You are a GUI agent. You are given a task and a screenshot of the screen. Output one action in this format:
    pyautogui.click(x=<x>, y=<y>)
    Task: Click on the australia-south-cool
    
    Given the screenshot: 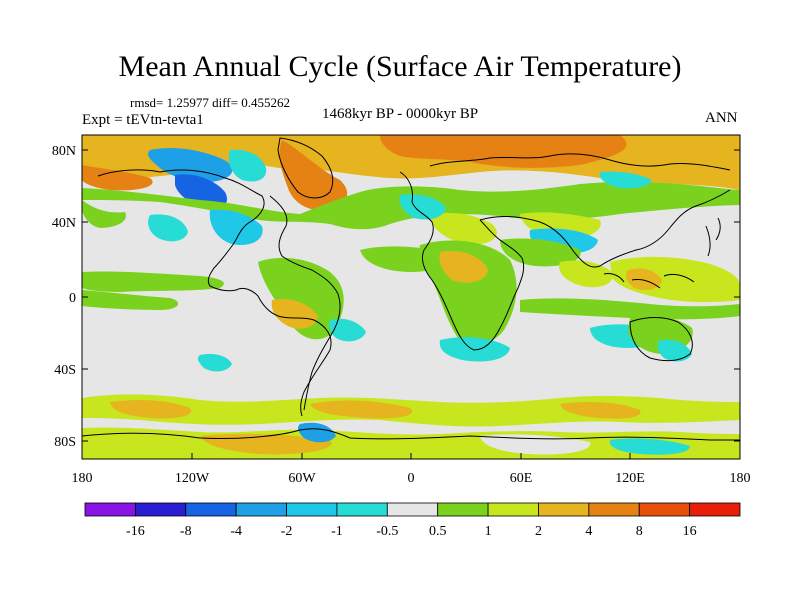 What is the action you would take?
    pyautogui.click(x=674, y=350)
    